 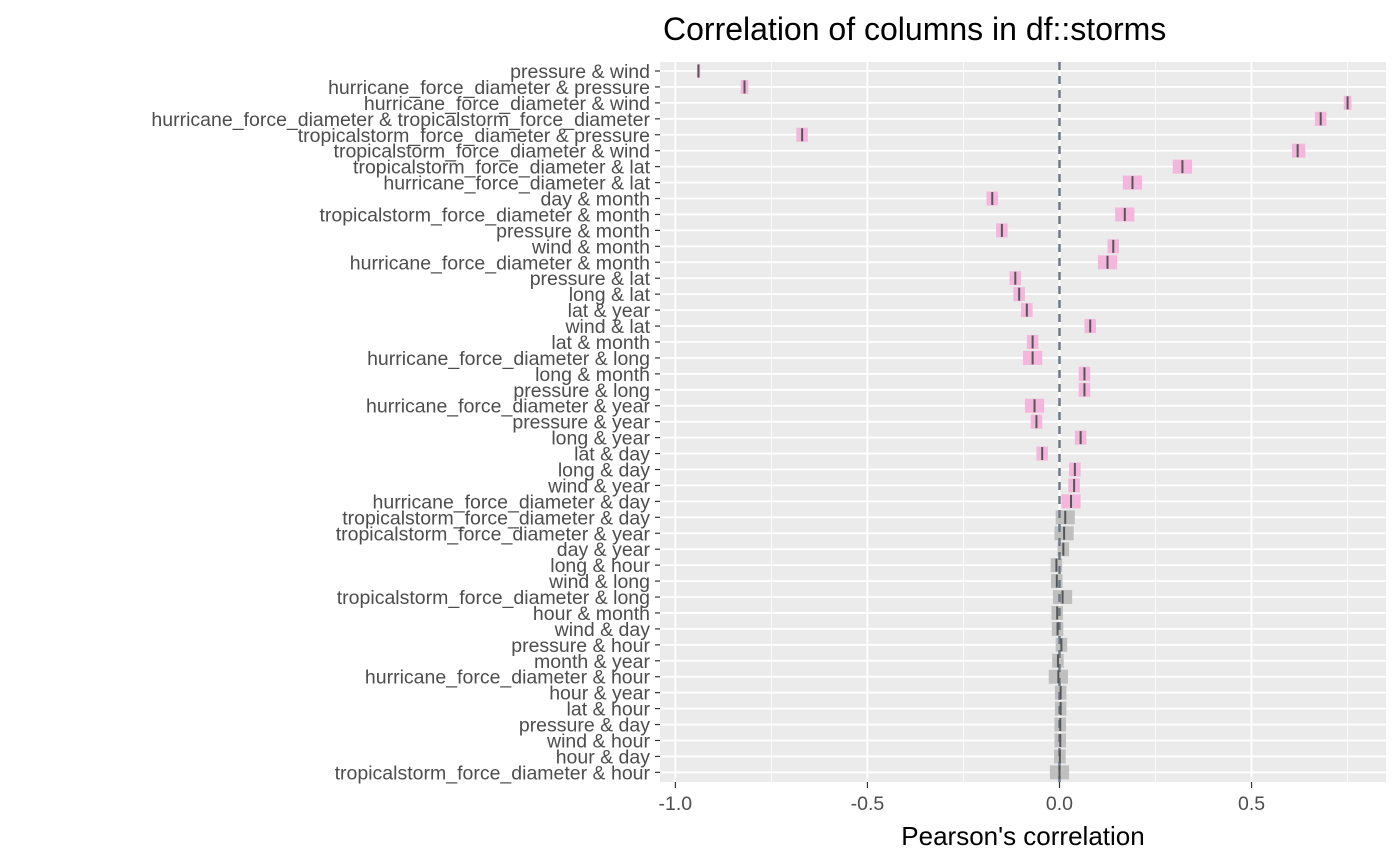 What do you see at coordinates (584, 726) in the screenshot?
I see `y-tick-label: pressure & day` at bounding box center [584, 726].